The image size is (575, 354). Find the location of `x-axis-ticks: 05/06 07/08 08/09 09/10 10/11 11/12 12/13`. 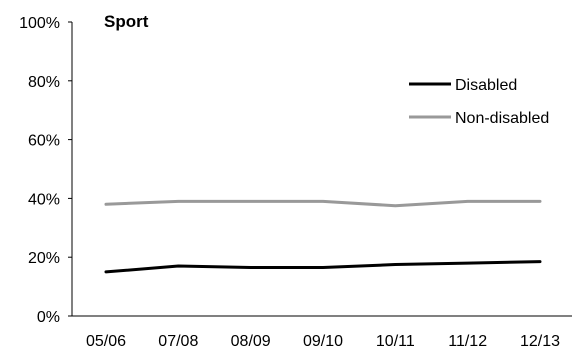

x-axis-ticks: 05/06 07/08 08/09 09/10 10/11 11/12 12/13 is located at coordinates (323, 341).